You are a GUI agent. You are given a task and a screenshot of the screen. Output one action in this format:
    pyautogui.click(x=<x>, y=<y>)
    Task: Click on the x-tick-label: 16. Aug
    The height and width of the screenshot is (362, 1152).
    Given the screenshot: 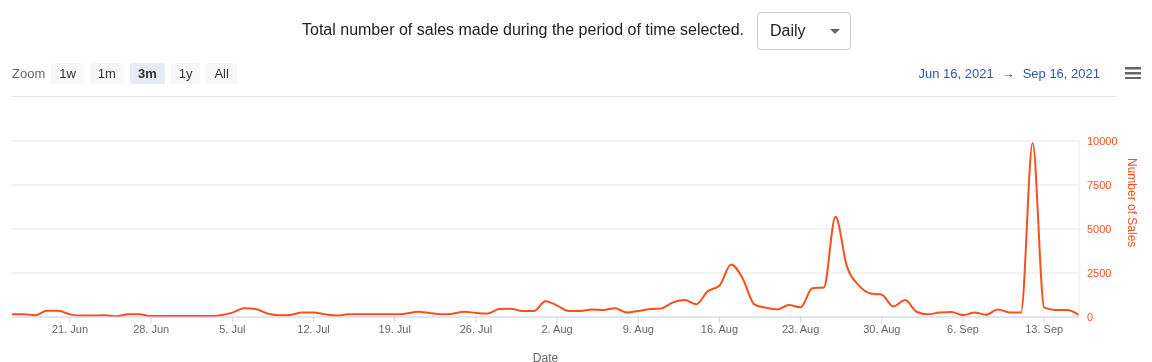 What is the action you would take?
    pyautogui.click(x=719, y=328)
    